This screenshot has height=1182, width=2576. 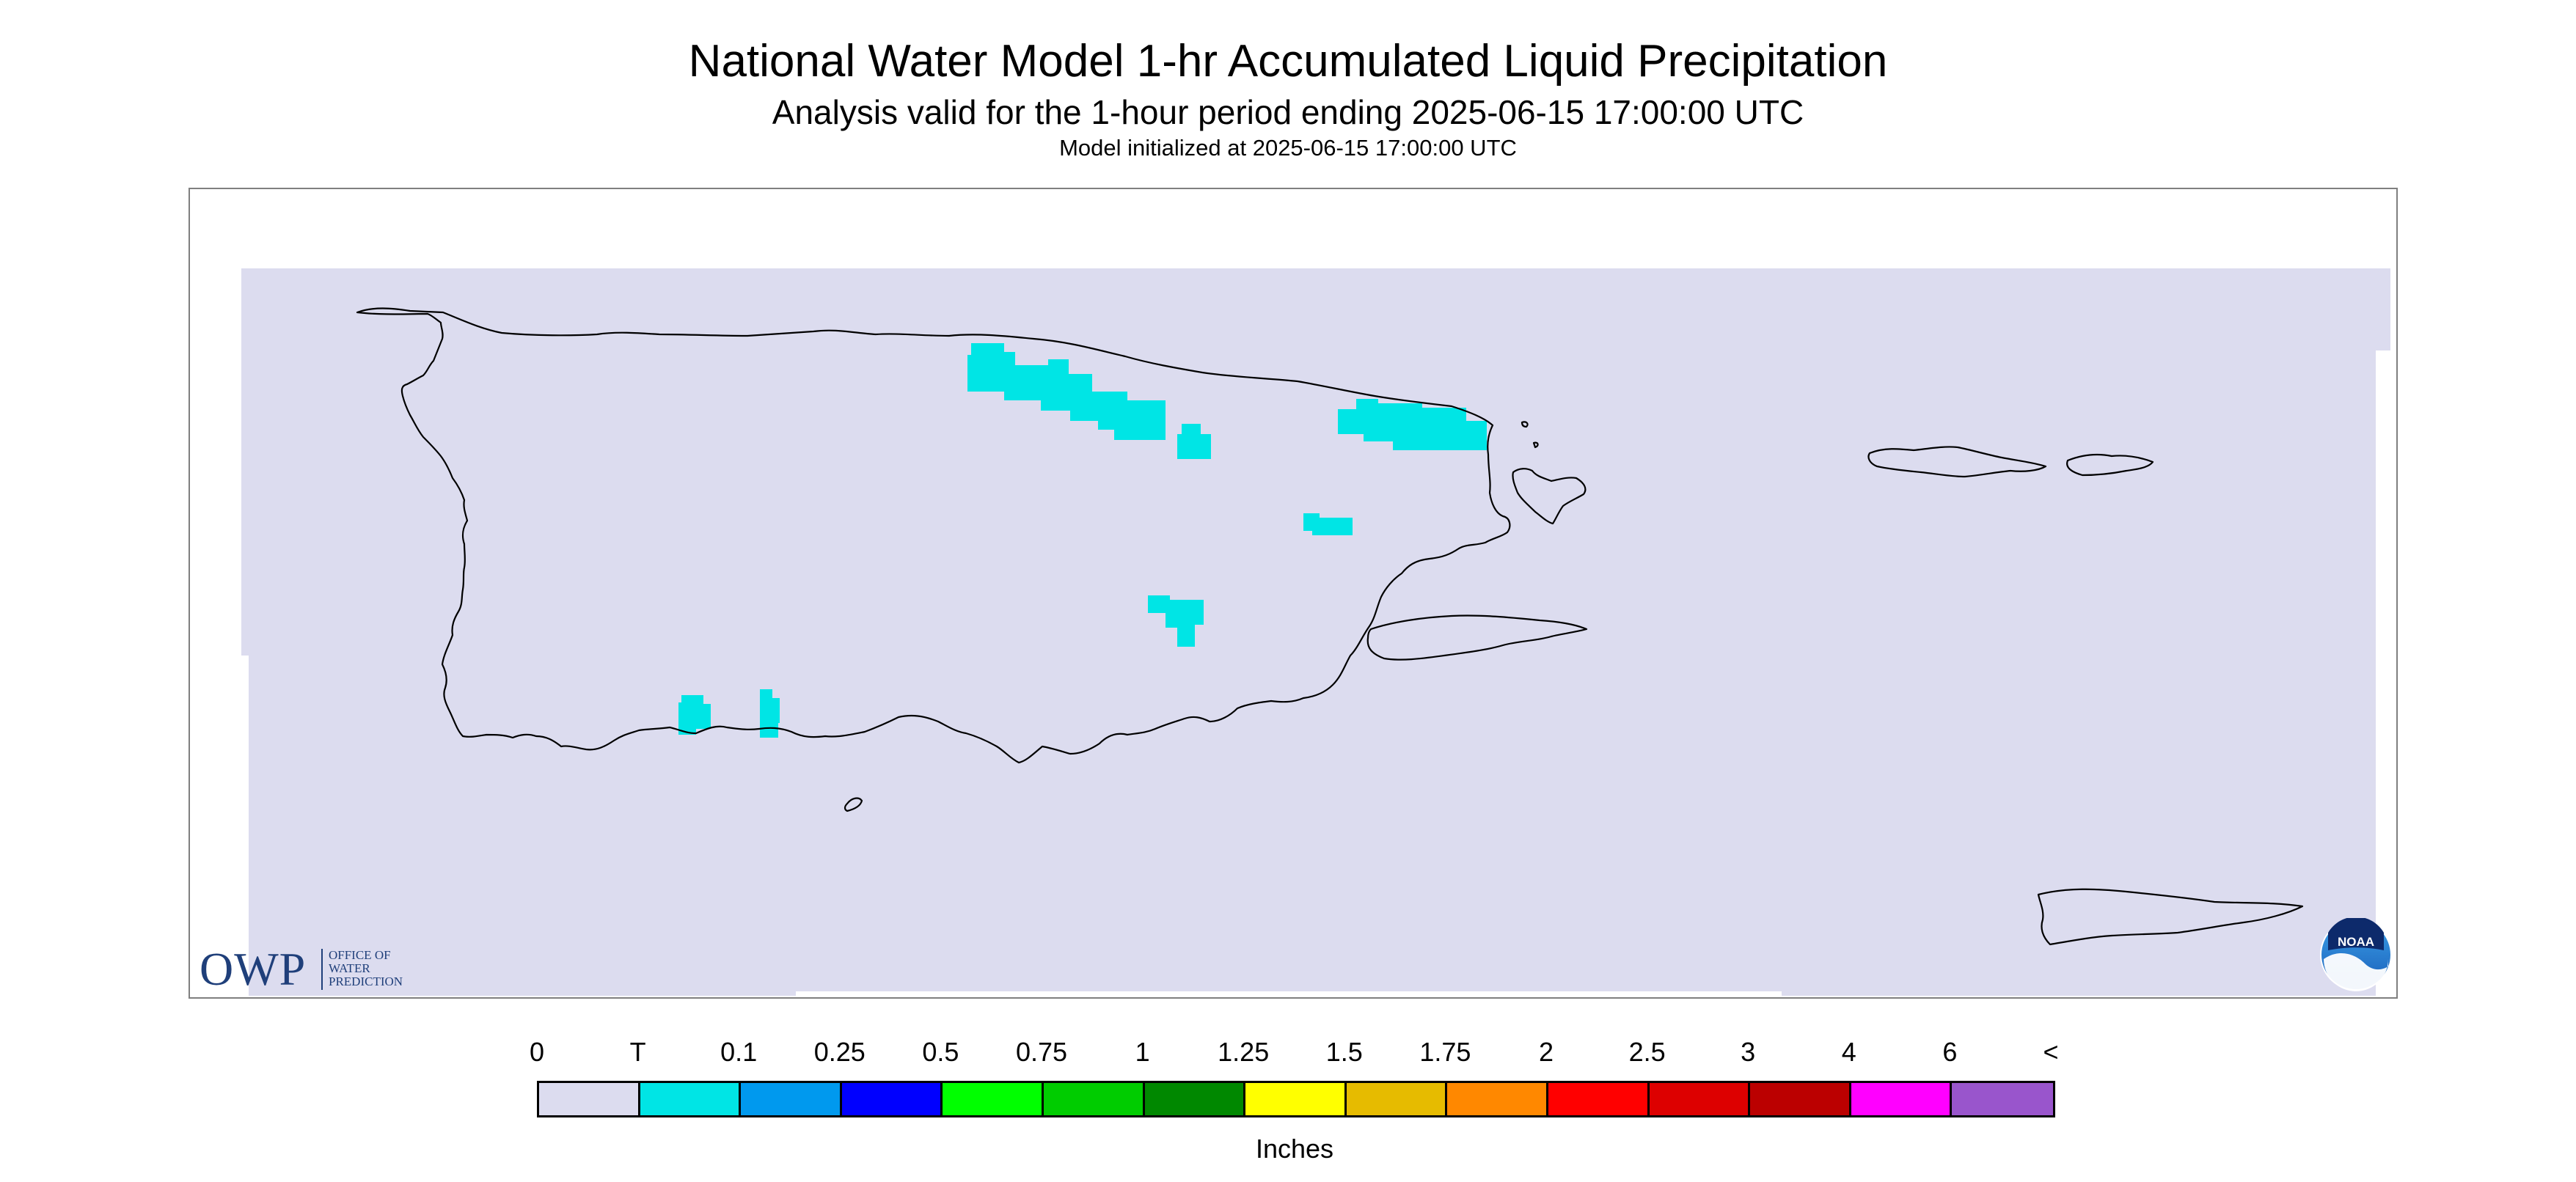 I want to click on legend-tick-label: 2, so click(x=1546, y=1052).